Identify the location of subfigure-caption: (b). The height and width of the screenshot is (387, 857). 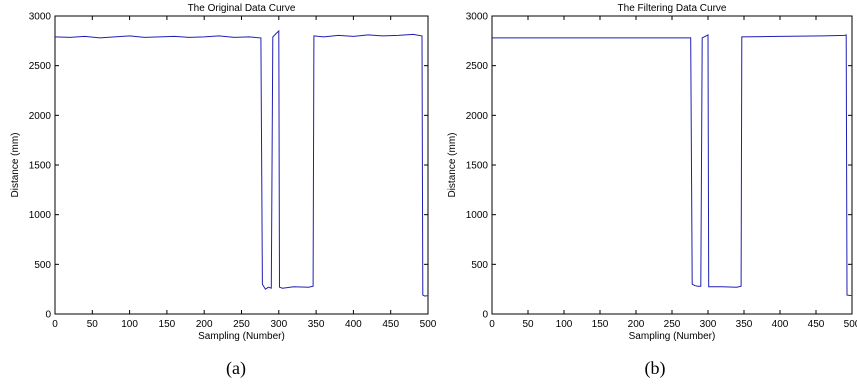
(655, 368).